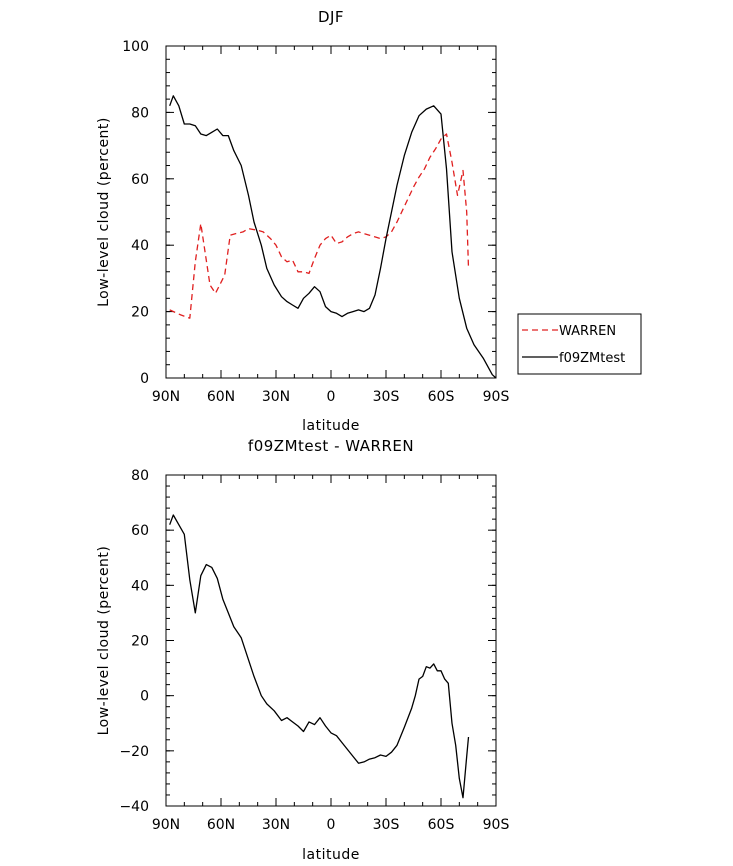  What do you see at coordinates (587, 331) in the screenshot?
I see `legend-label: WARREN` at bounding box center [587, 331].